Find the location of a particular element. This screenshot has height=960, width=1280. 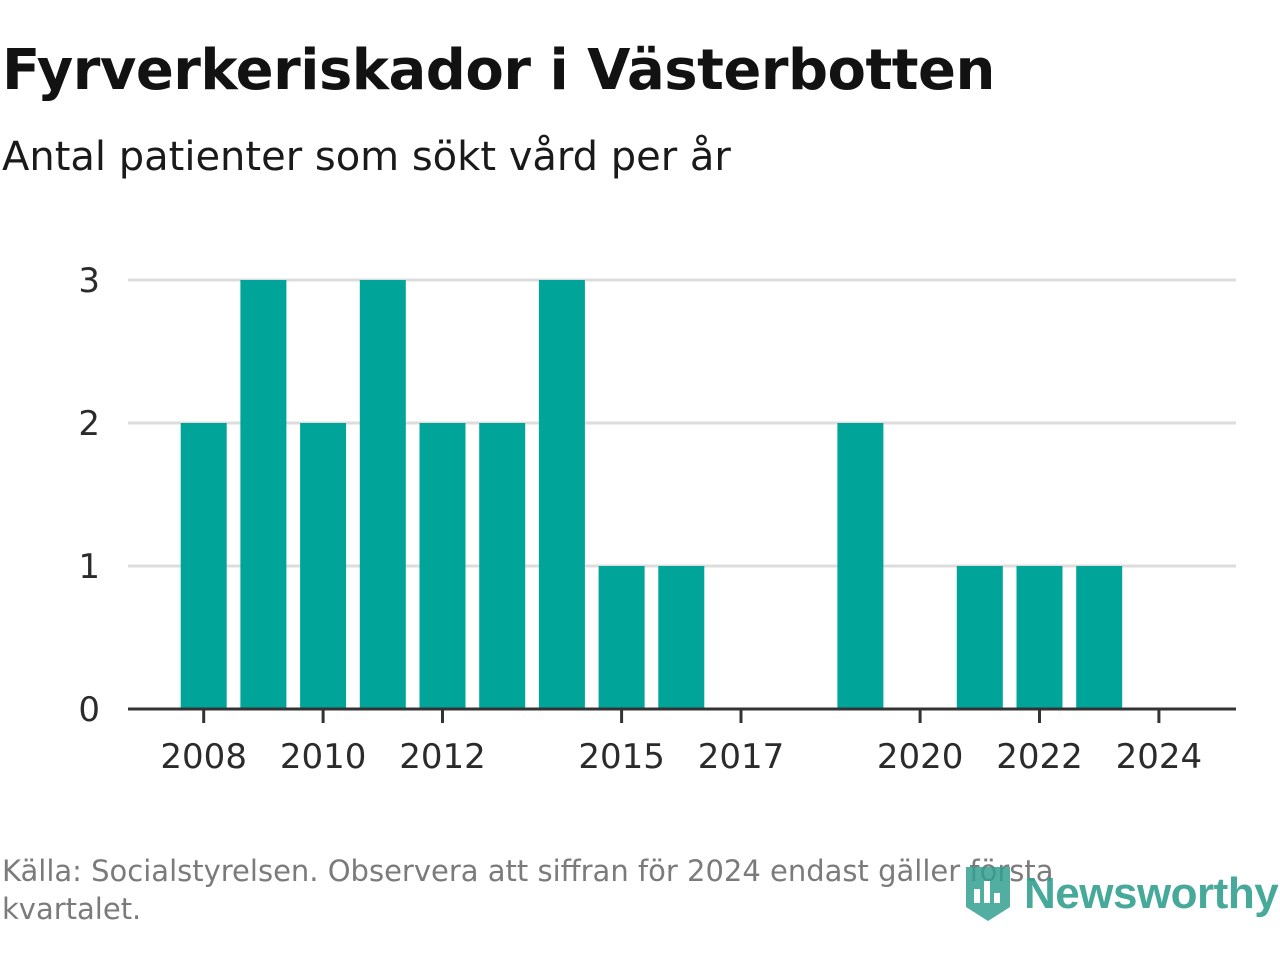

y-tick-label: 2 is located at coordinates (89, 424).